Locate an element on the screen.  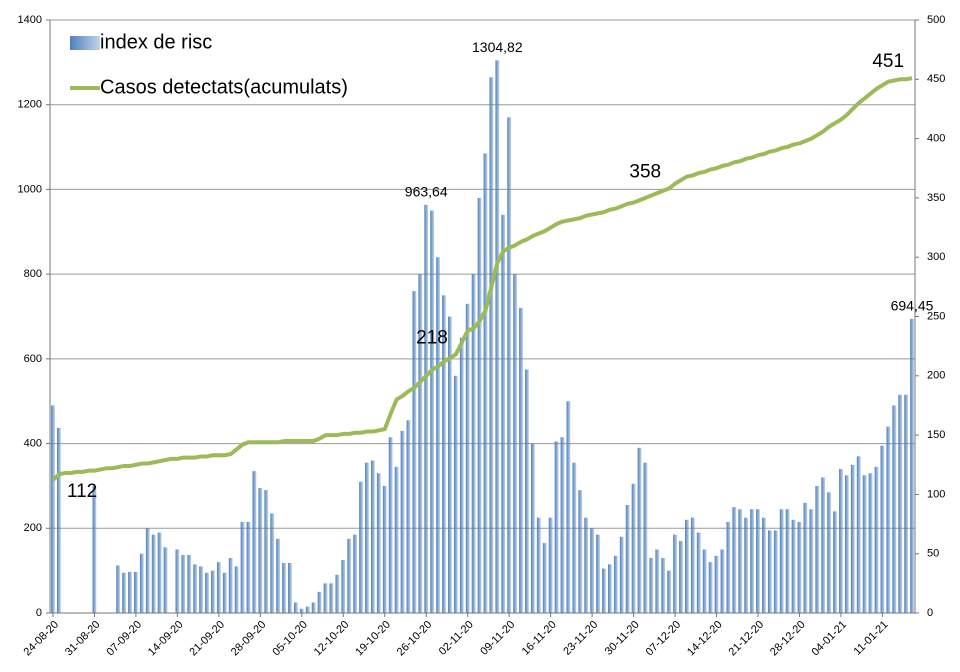
y2-tick-label: 150 is located at coordinates (936, 435).